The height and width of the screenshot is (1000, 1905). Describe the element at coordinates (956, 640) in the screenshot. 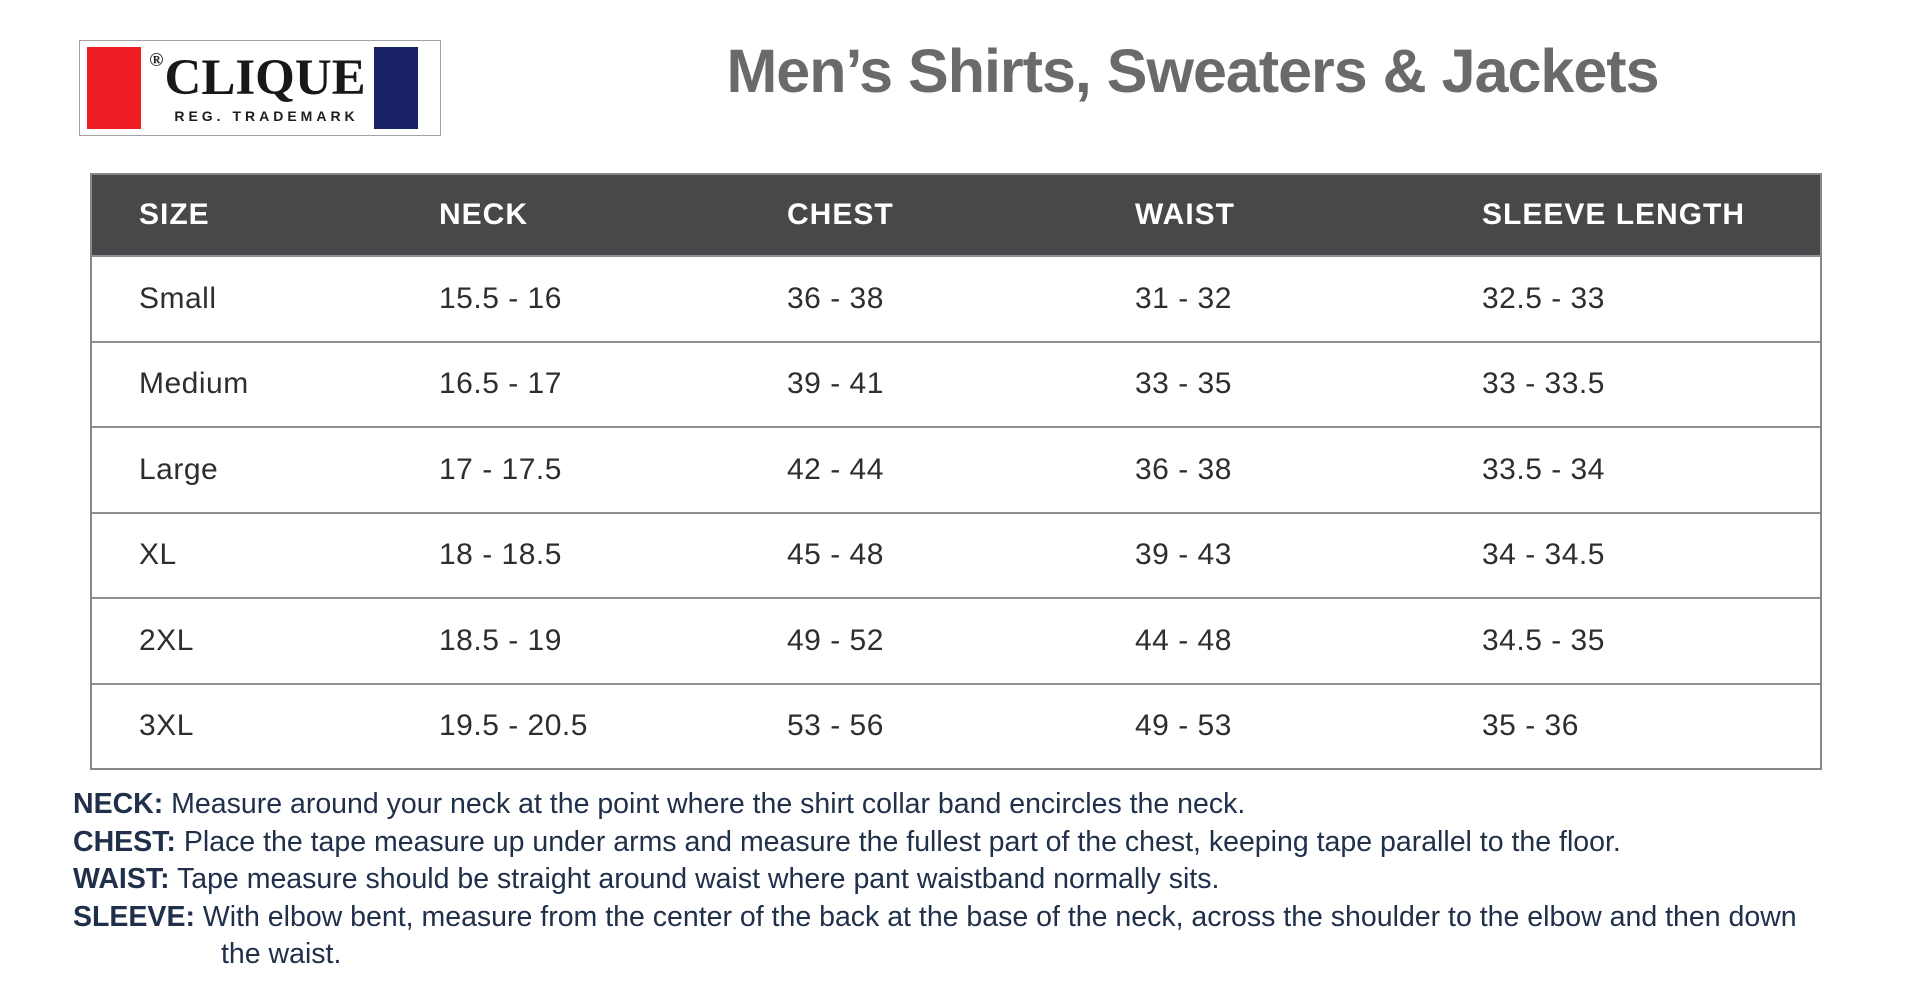

I see `table-row-2xl: 2XL 18.5 - 19 49 - 52 44 - 48 34.5 - 35` at that location.